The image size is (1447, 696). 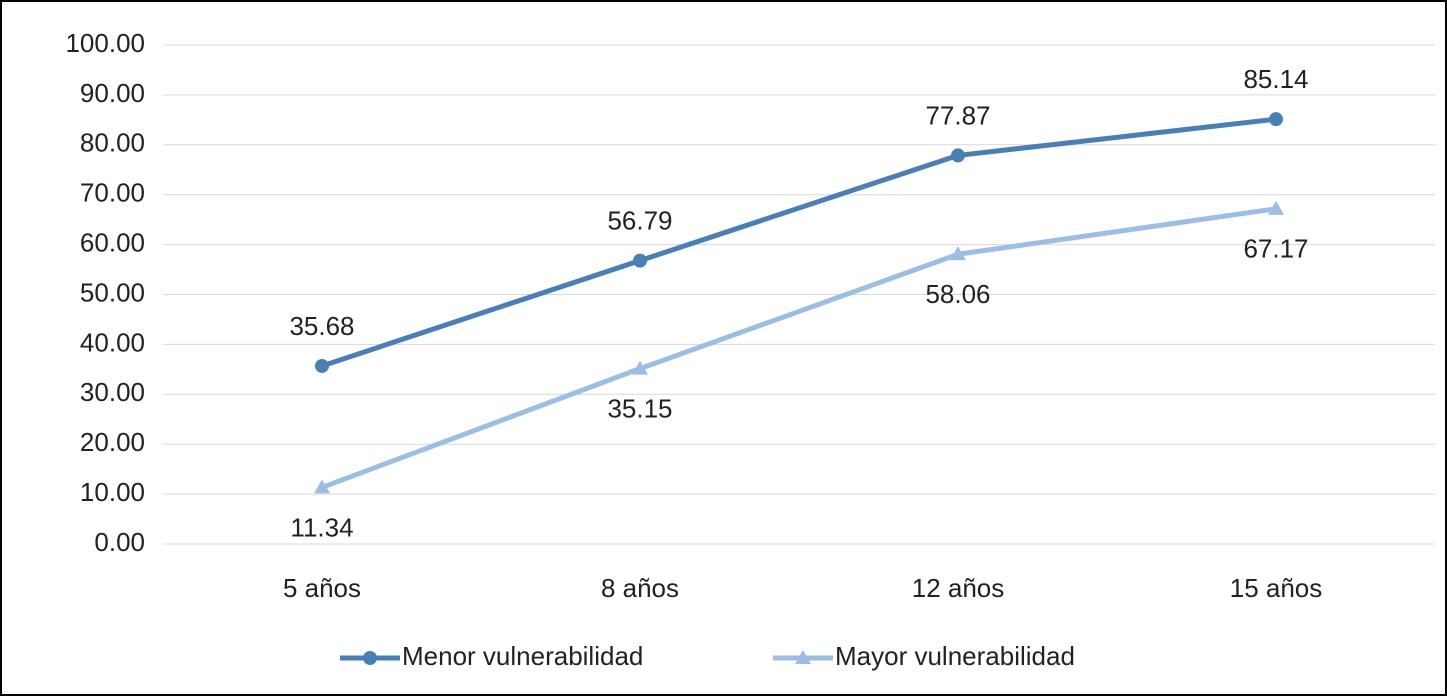 What do you see at coordinates (321, 527) in the screenshot?
I see `data-label: 11.34` at bounding box center [321, 527].